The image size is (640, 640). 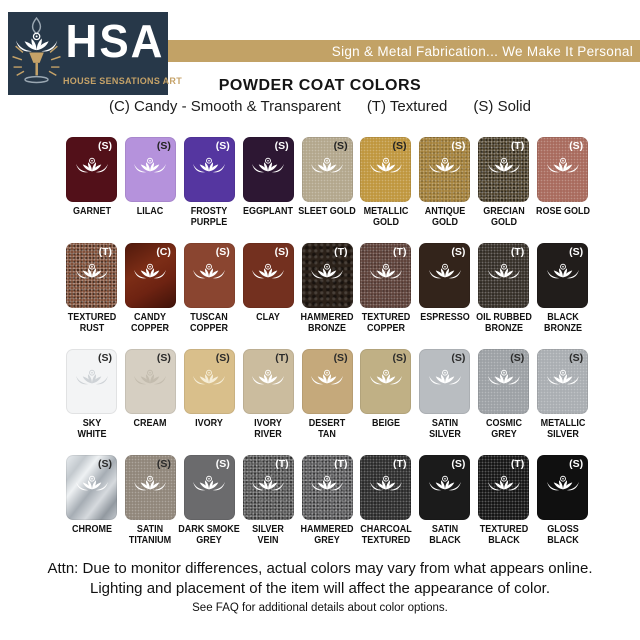 I want to click on hsa-logo: HSA HOUSE SENSATIONS ART, so click(x=95, y=53).